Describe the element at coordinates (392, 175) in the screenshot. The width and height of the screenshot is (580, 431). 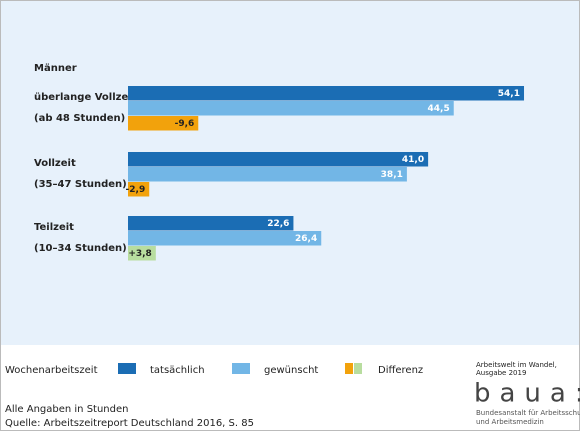
I see `value-label: 38,1` at that location.